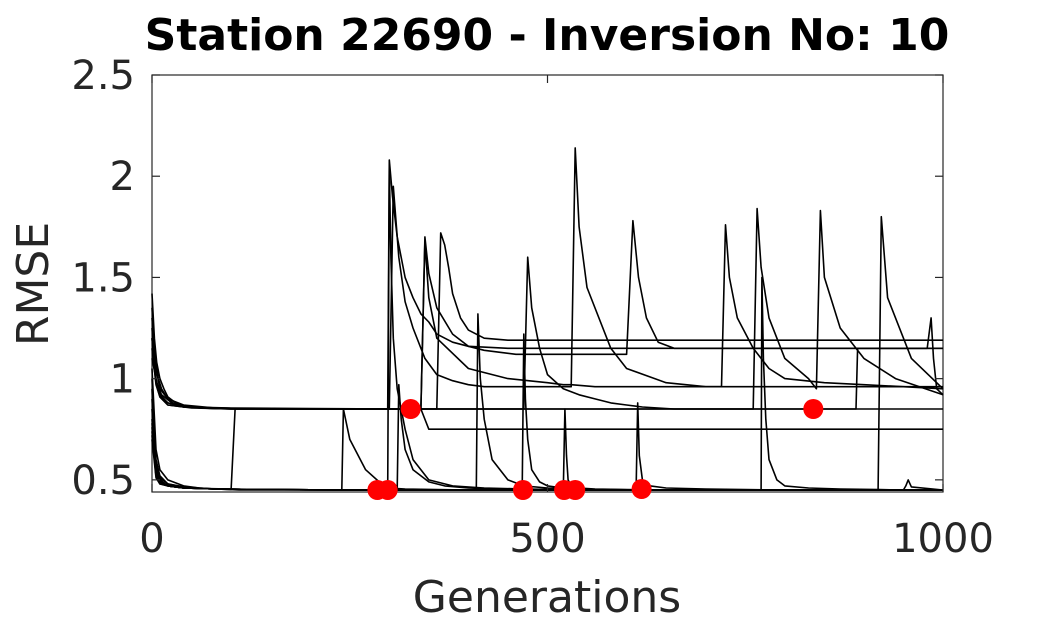 The height and width of the screenshot is (625, 1042). What do you see at coordinates (122, 380) in the screenshot?
I see `y-tick-label: 1` at bounding box center [122, 380].